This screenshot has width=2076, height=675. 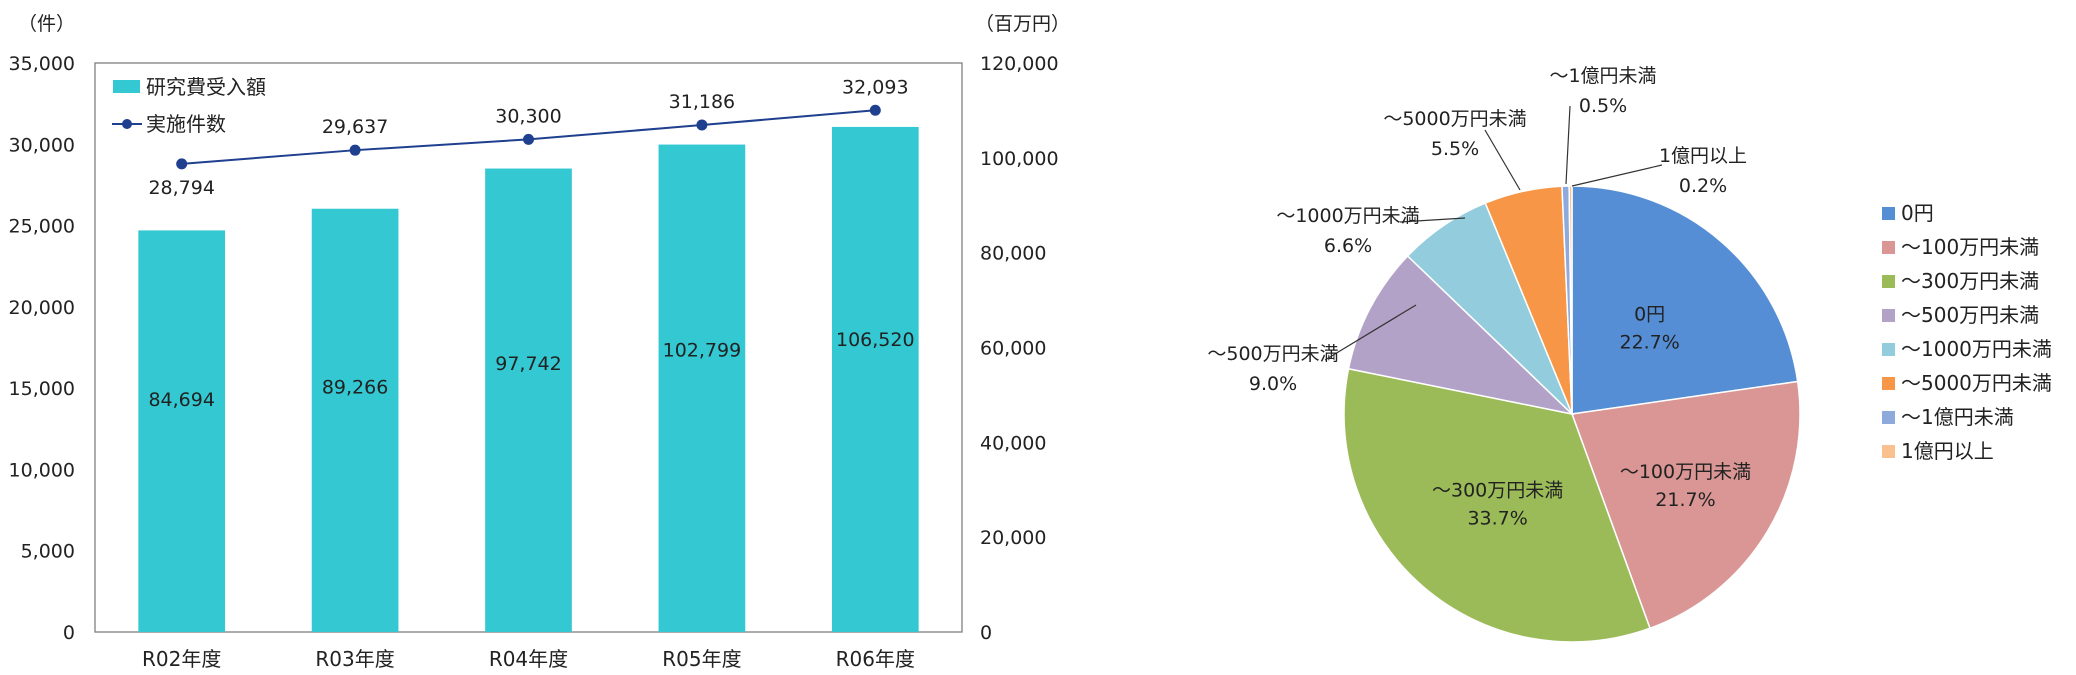 What do you see at coordinates (42, 470) in the screenshot?
I see `left-axis-tick-label: 10,000` at bounding box center [42, 470].